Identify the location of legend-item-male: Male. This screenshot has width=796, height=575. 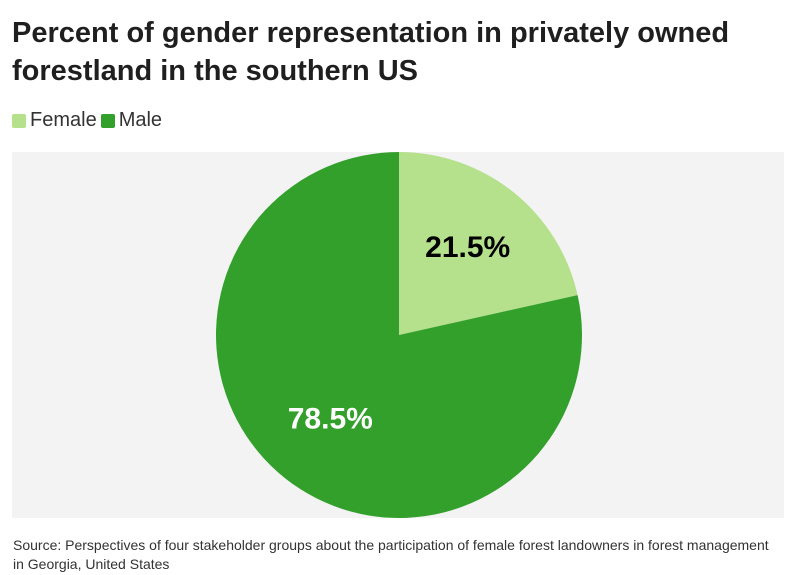
(131, 120).